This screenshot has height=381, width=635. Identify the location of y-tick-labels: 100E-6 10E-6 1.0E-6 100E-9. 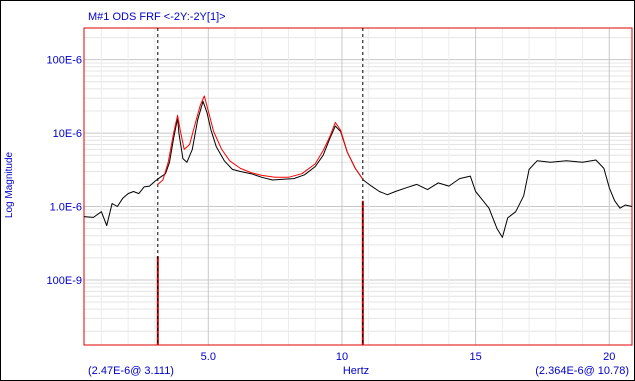
(64, 171).